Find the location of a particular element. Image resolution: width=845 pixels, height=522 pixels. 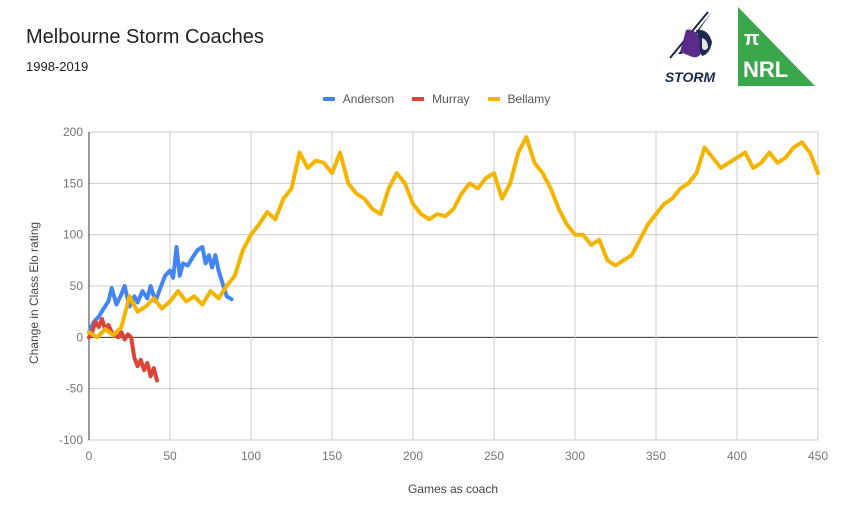

x-tick-label: 450 is located at coordinates (818, 456).